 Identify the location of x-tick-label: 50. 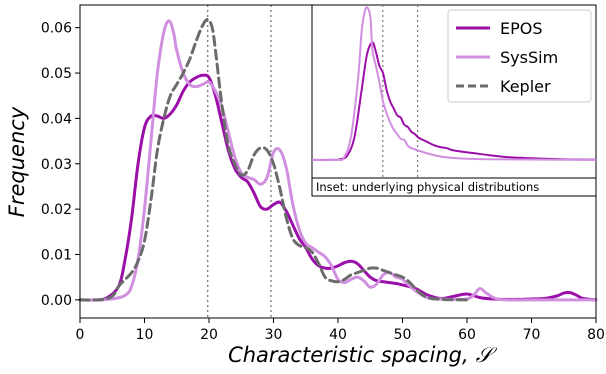
(403, 335).